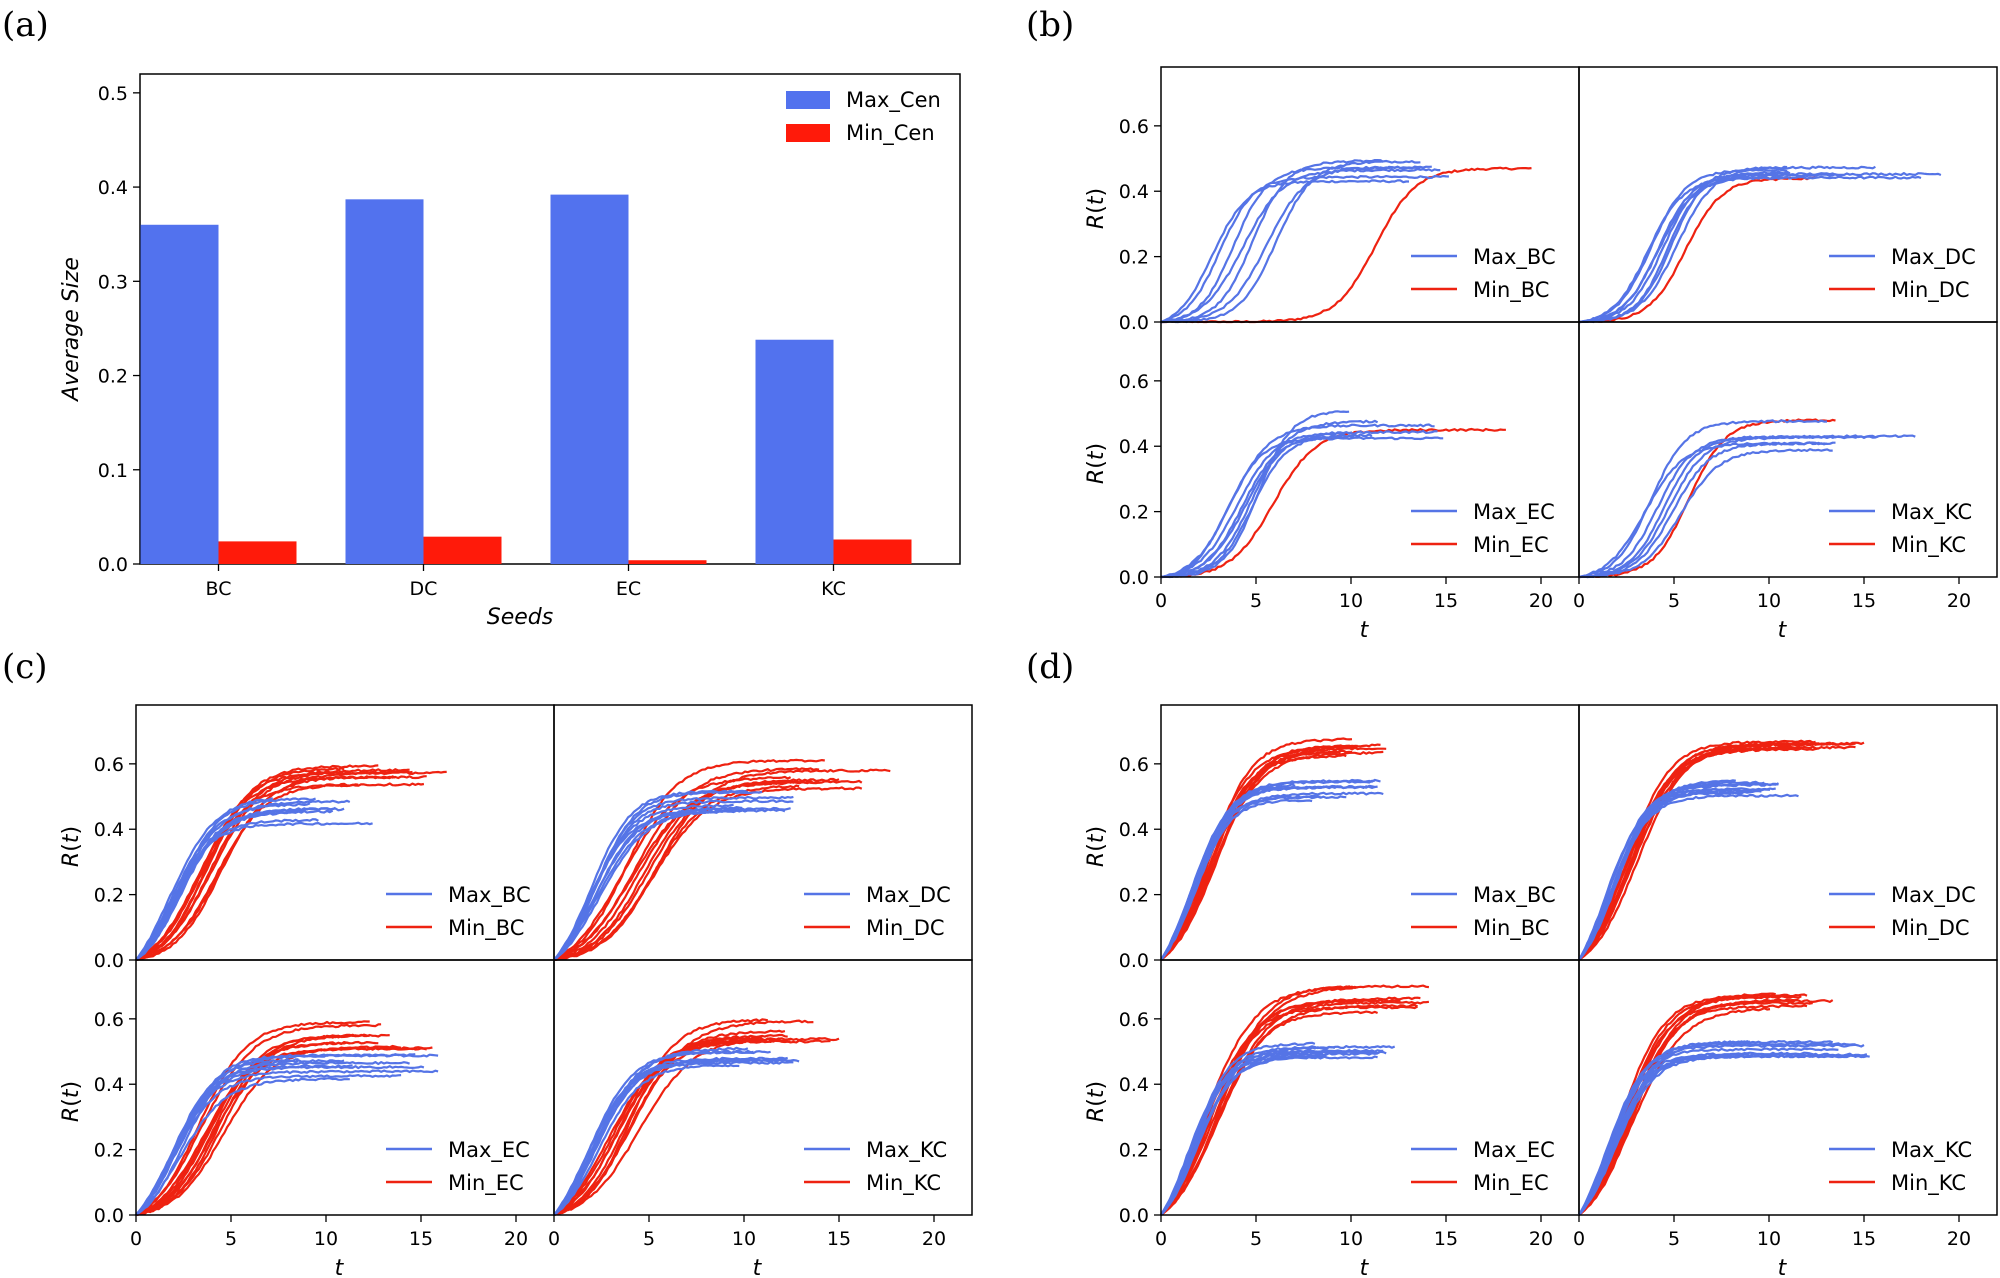 The image size is (2000, 1278). What do you see at coordinates (890, 133) in the screenshot?
I see `legend-label-a: Min_Cen` at bounding box center [890, 133].